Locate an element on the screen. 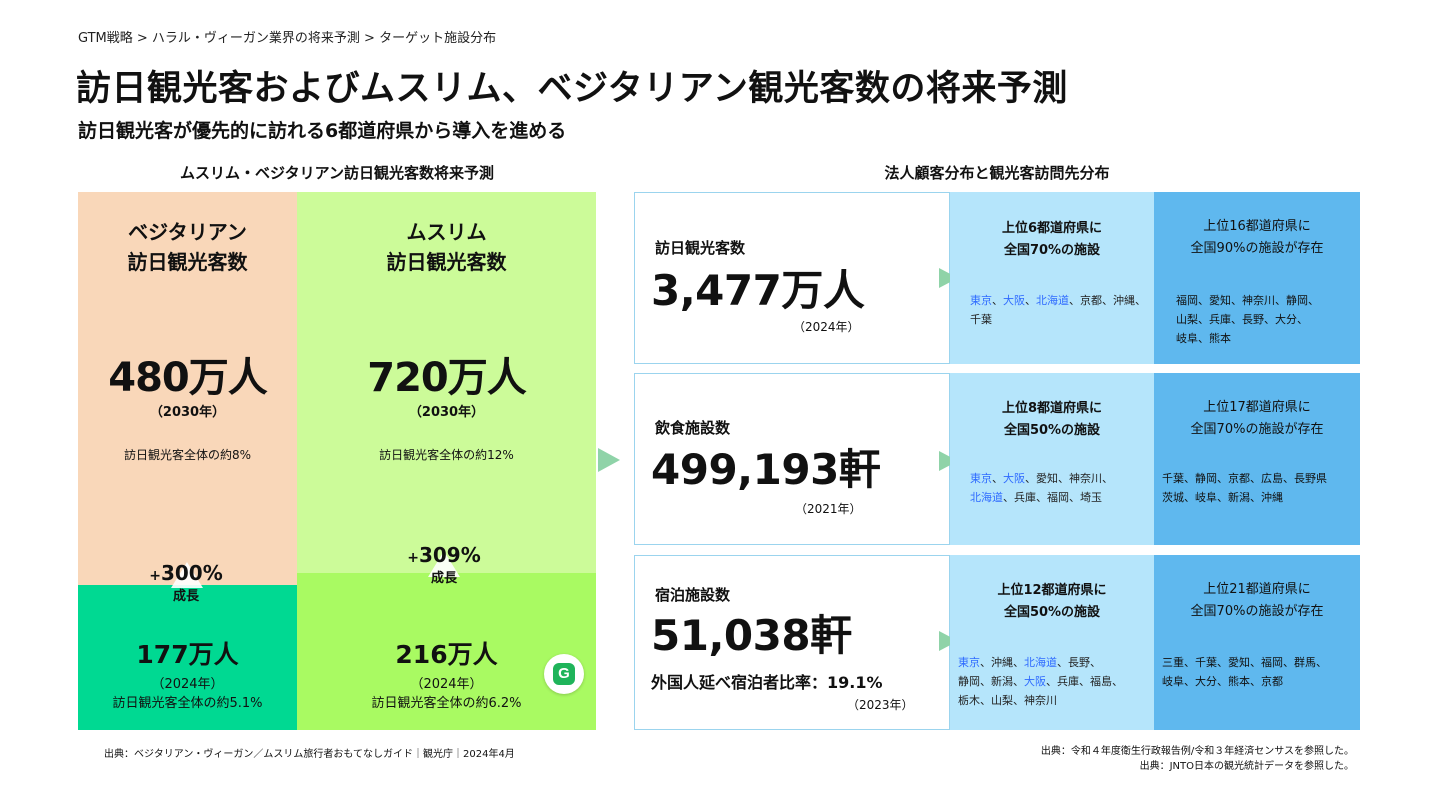 Image resolution: width=1440 pixels, height=811 pixels. vegetarian-growth-arrow-icon is located at coordinates (187, 575).